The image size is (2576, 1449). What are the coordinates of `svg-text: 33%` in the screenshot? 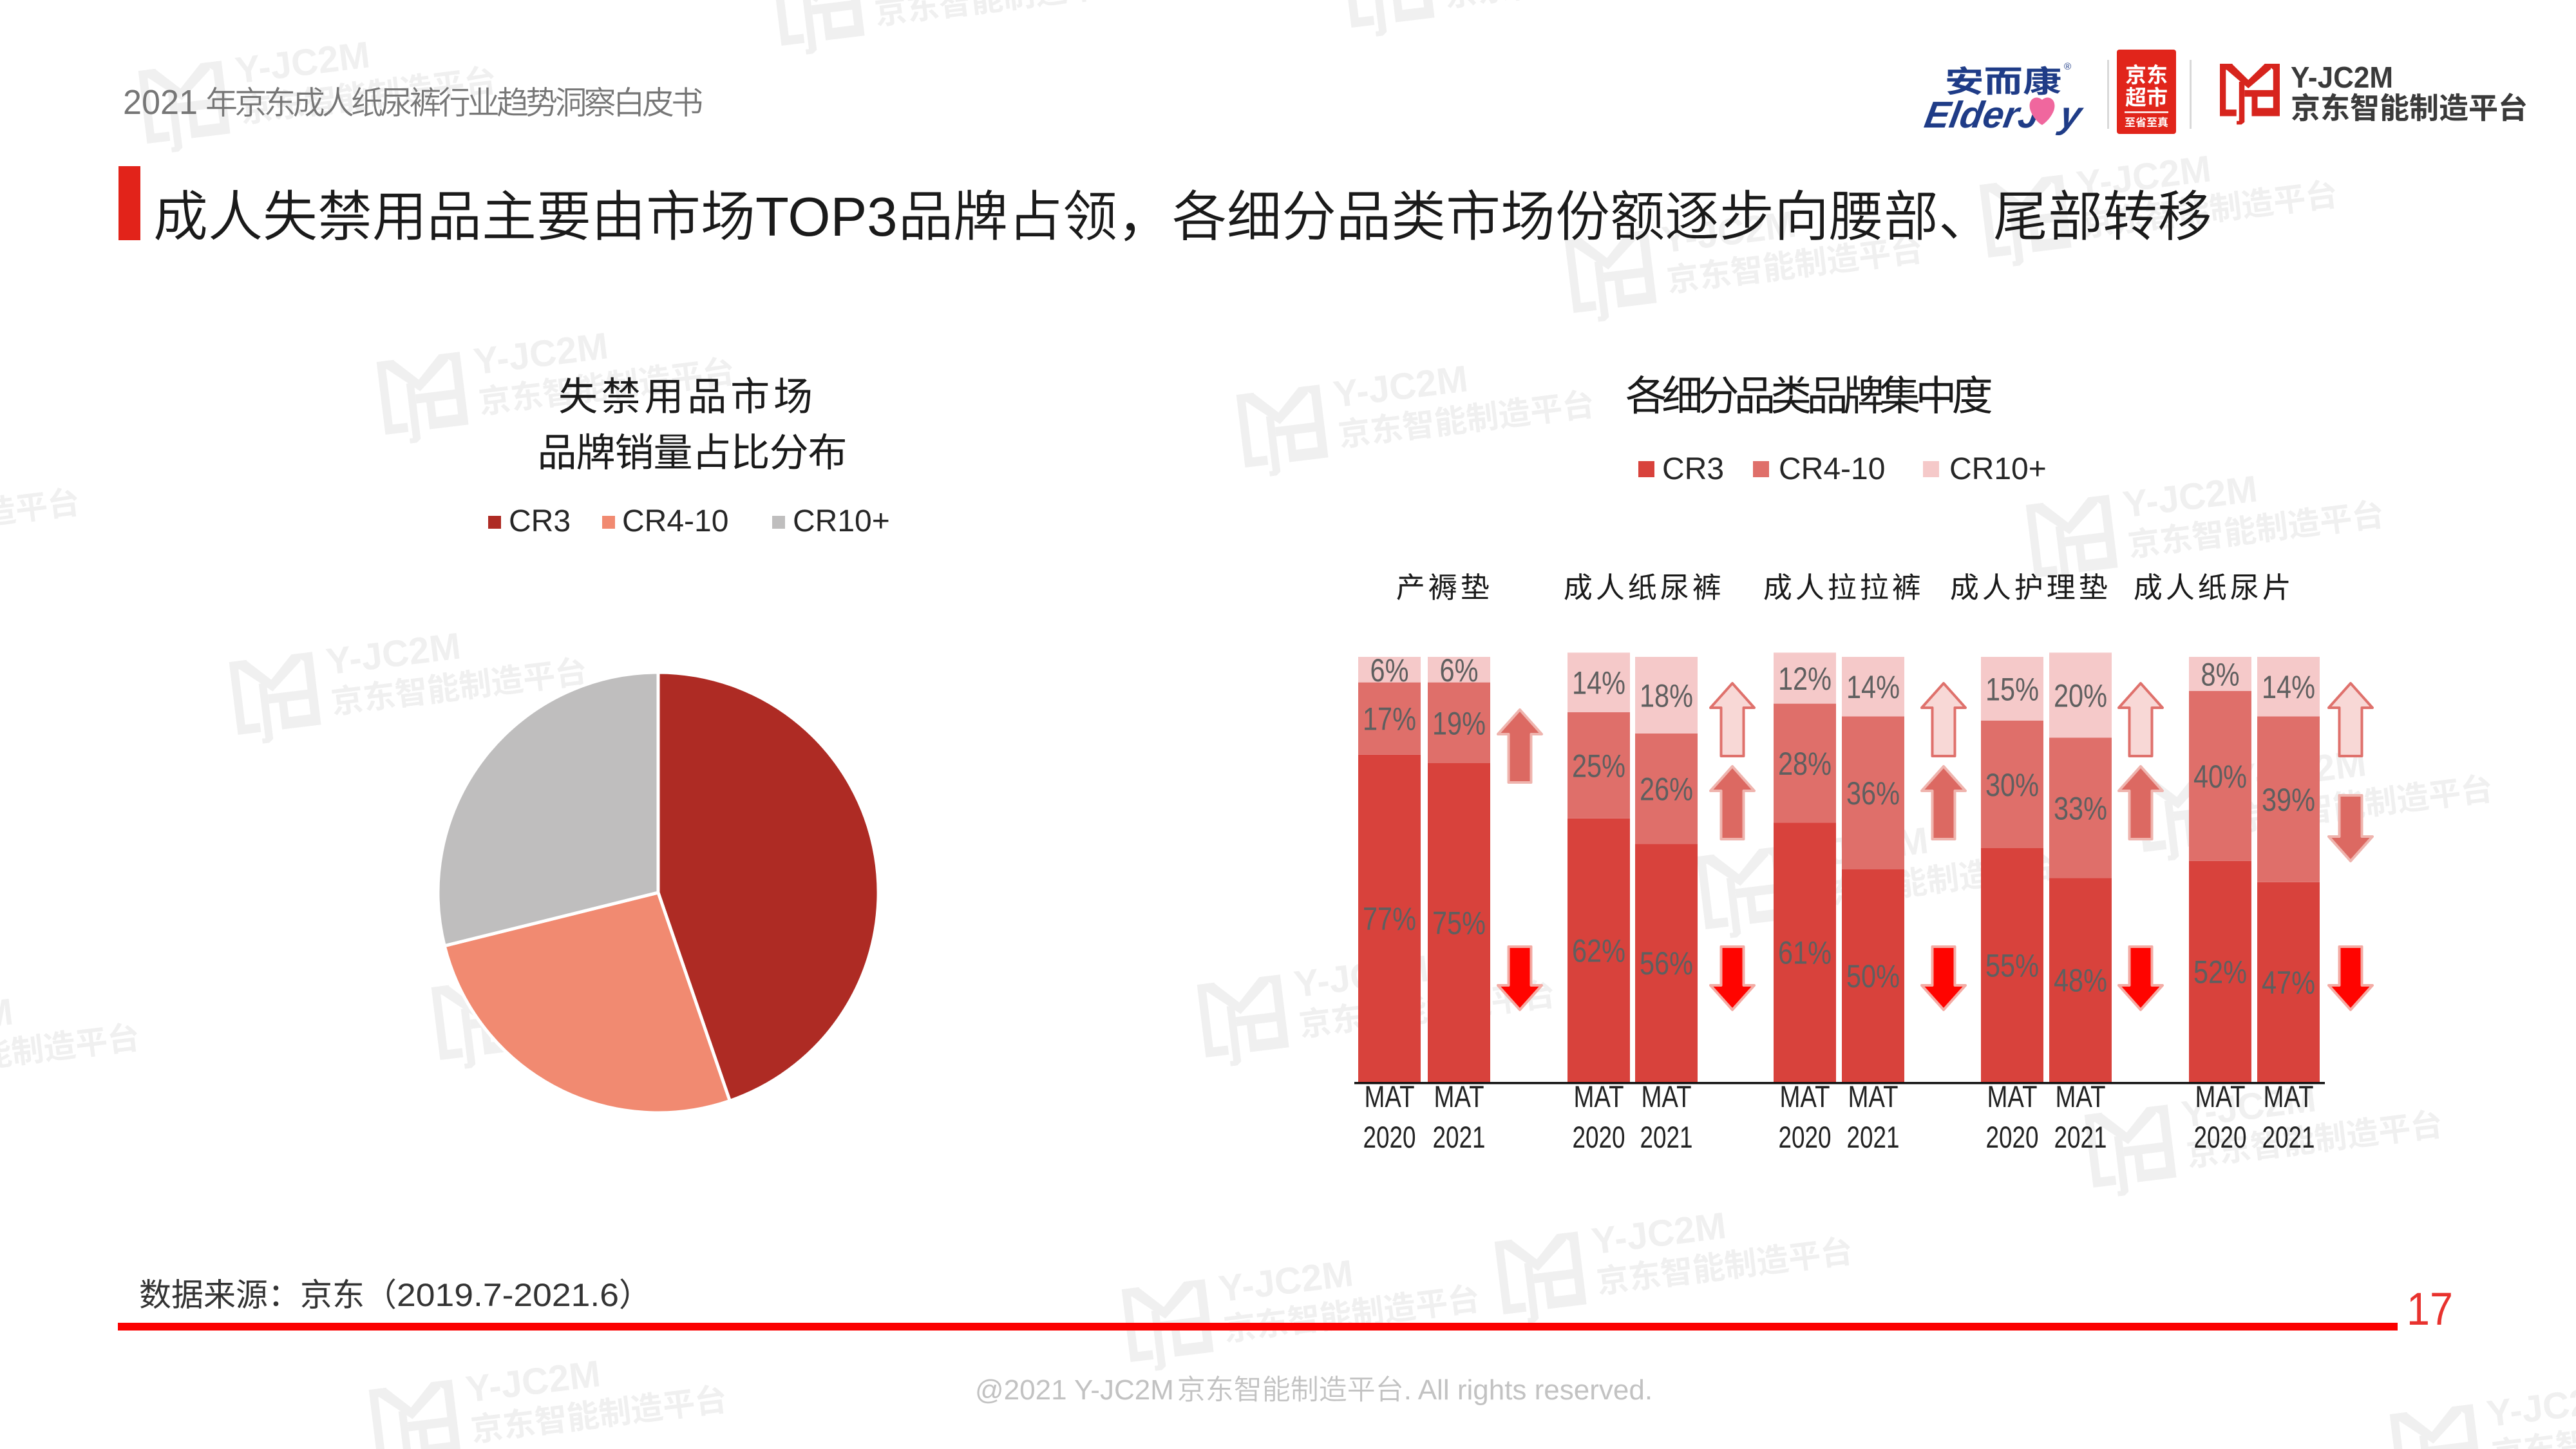 It's located at (2080, 808).